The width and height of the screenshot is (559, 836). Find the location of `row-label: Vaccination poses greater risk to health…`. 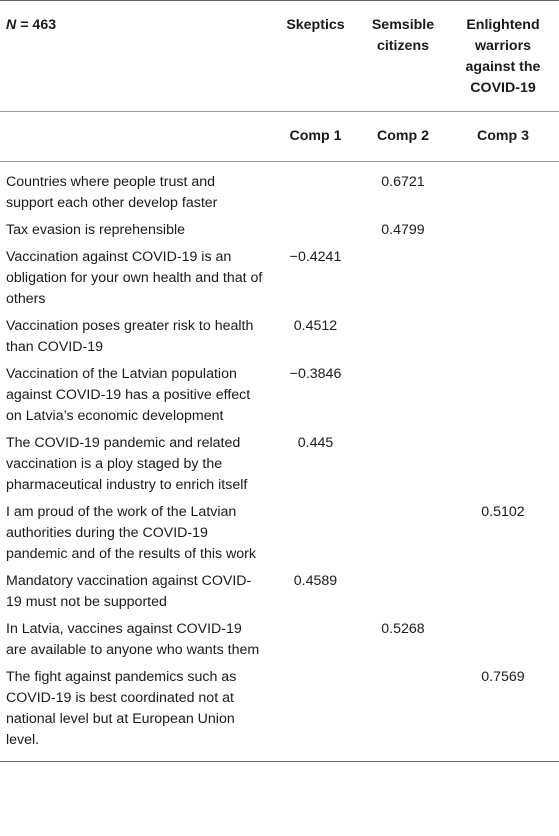

row-label: Vaccination poses greater risk to health… is located at coordinates (130, 336).